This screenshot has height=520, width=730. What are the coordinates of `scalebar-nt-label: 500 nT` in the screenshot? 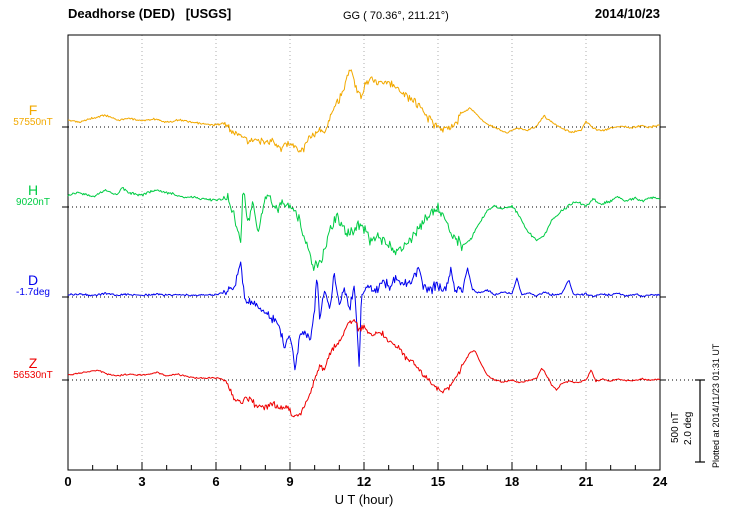 It's located at (675, 427).